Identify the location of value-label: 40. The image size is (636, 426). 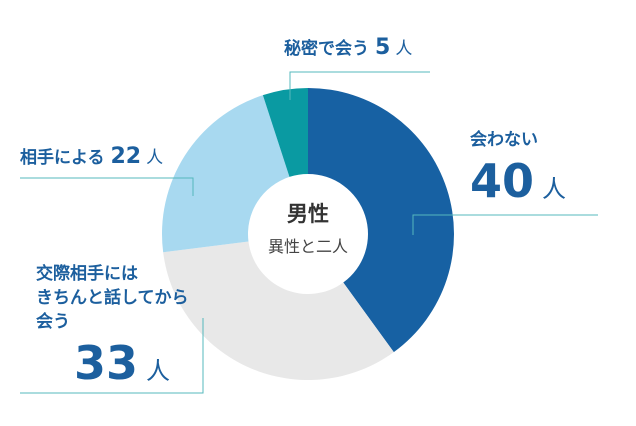
(502, 181).